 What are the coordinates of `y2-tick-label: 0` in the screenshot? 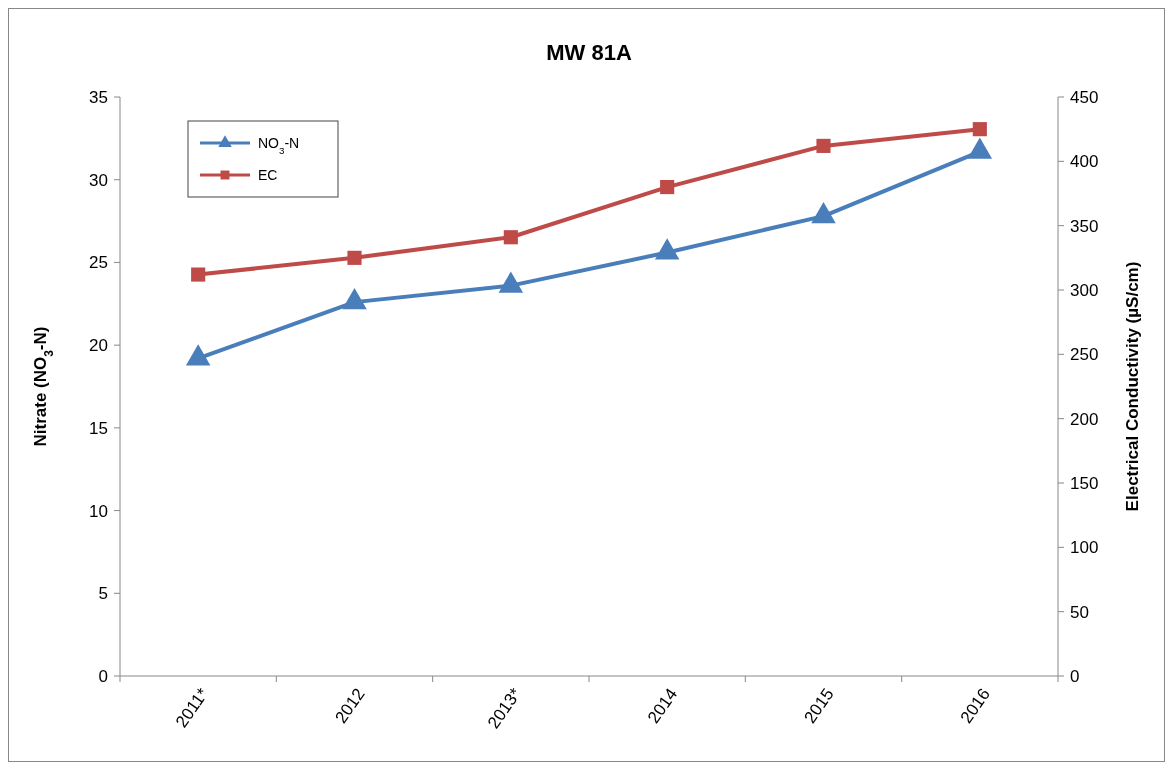 It's located at (1075, 676).